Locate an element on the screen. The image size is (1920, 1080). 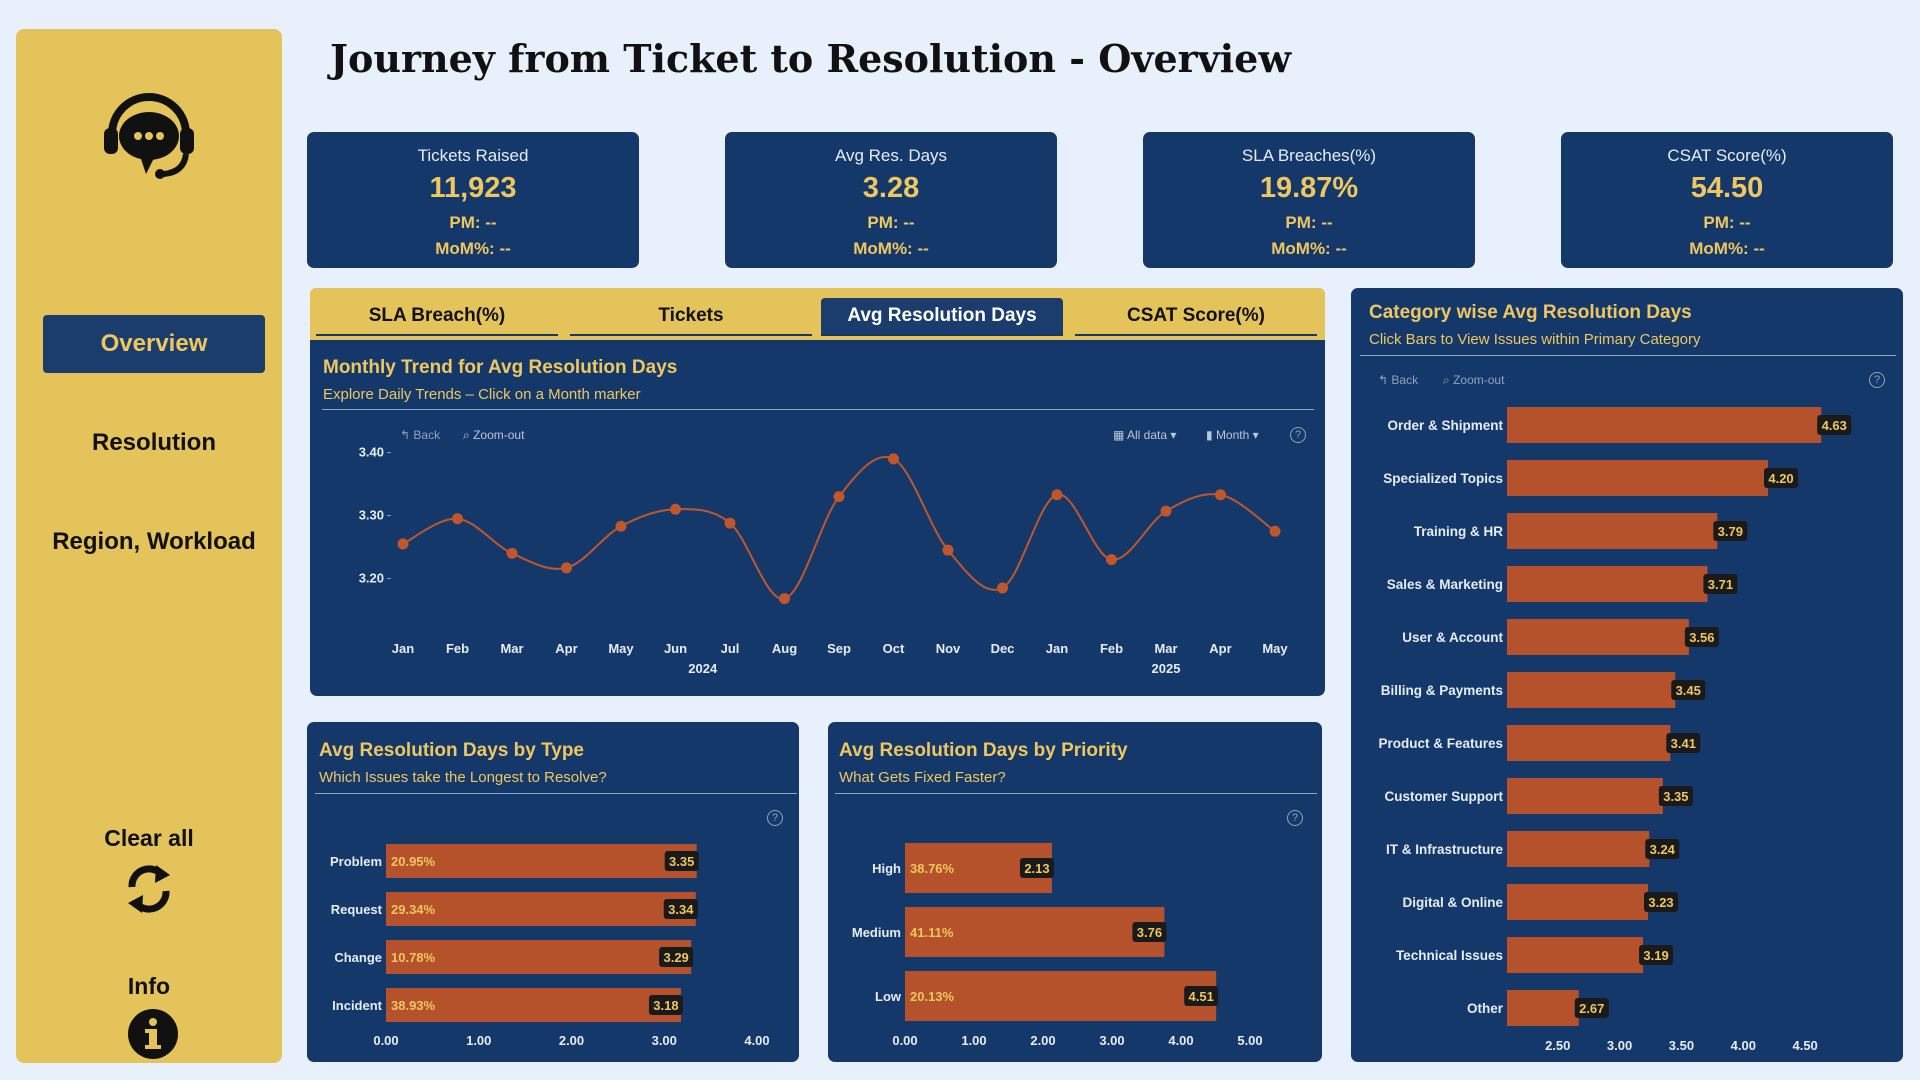
category-label: Training & HR is located at coordinates (1459, 531).